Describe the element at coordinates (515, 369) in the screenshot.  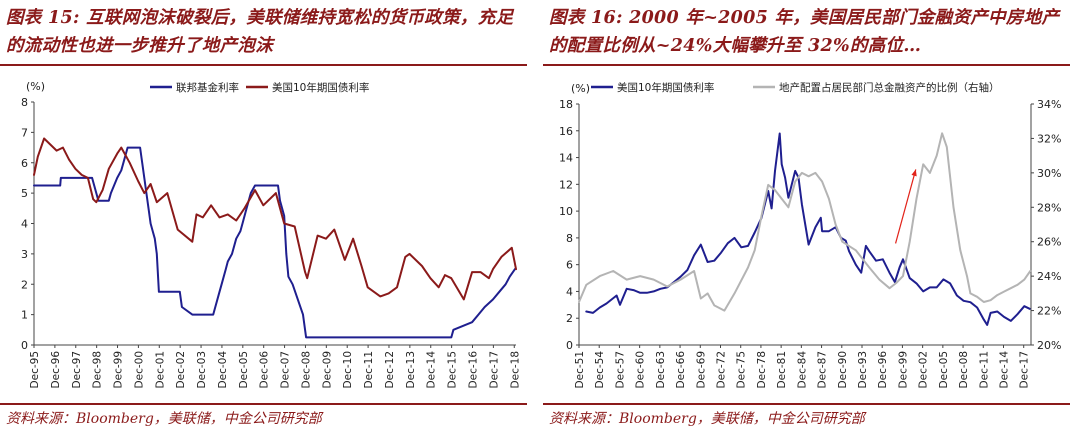
I see `x-tick-label: Dec-18` at that location.